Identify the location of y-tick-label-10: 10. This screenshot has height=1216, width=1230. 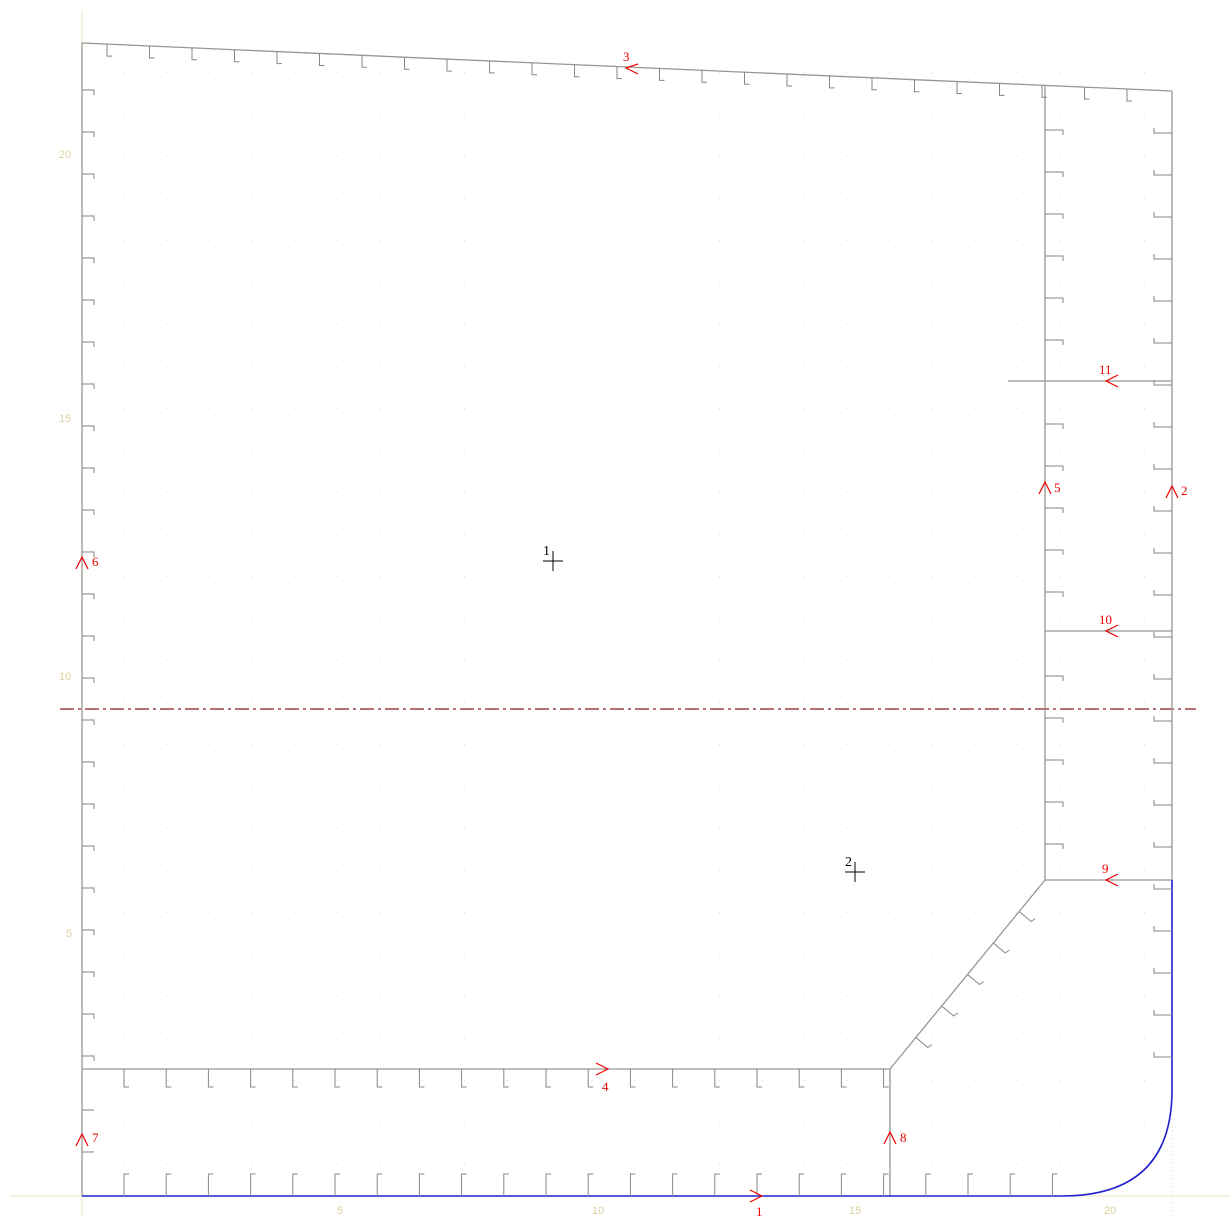
(65, 677).